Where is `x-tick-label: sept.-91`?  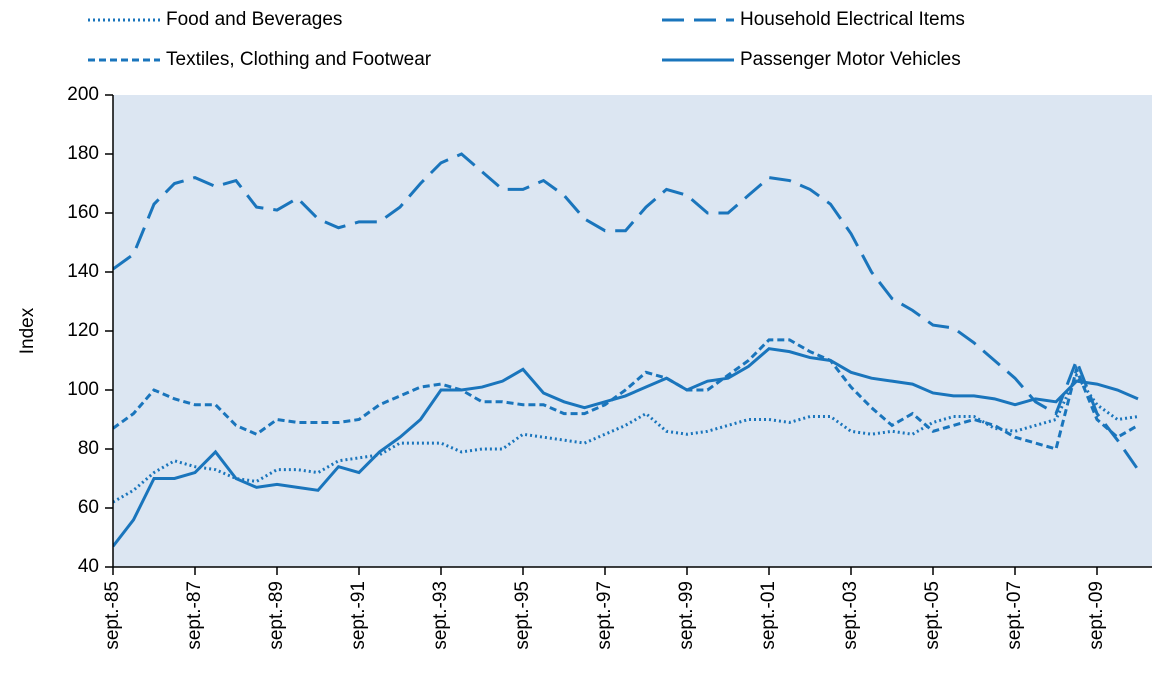
x-tick-label: sept.-91 is located at coordinates (358, 615).